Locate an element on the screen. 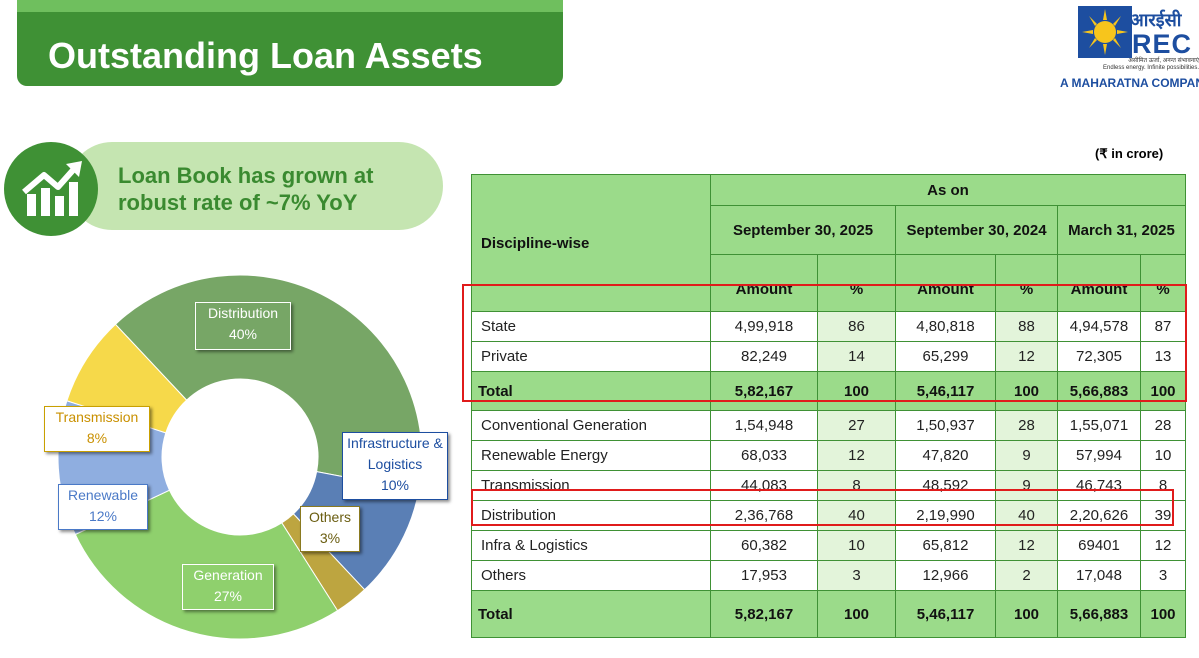  amount-cell: 65,812 is located at coordinates (945, 545).